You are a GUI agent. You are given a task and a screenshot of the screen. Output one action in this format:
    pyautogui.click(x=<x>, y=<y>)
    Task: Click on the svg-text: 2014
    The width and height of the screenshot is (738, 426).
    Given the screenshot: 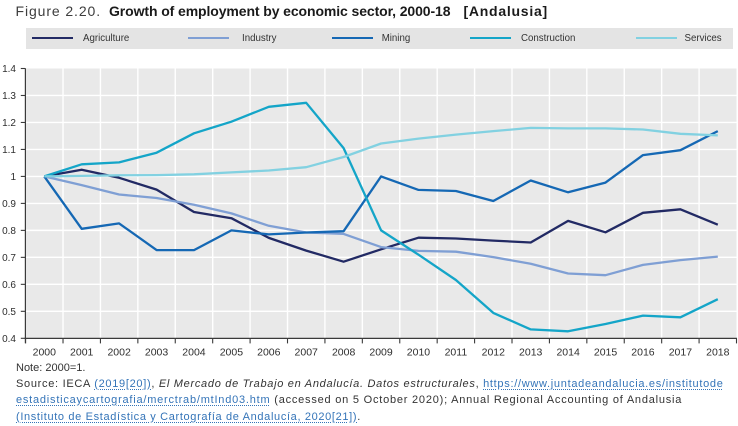 What is the action you would take?
    pyautogui.click(x=568, y=353)
    